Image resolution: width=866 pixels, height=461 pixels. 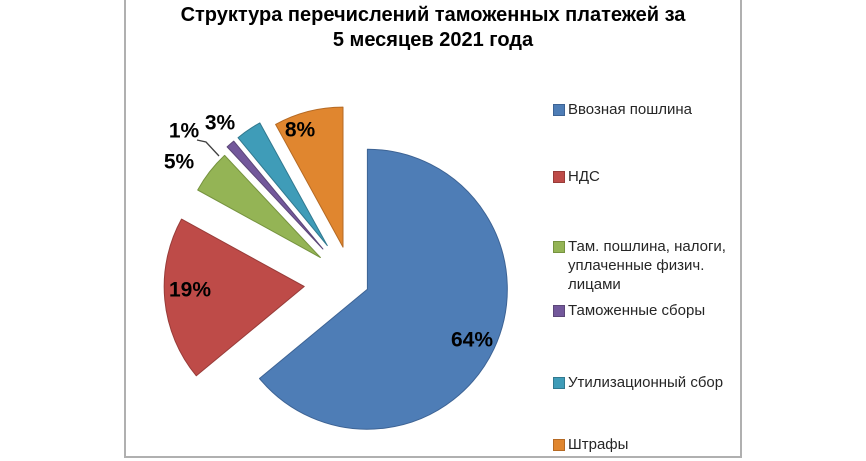 I want to click on slice-value-label-2: 19%, so click(x=190, y=290).